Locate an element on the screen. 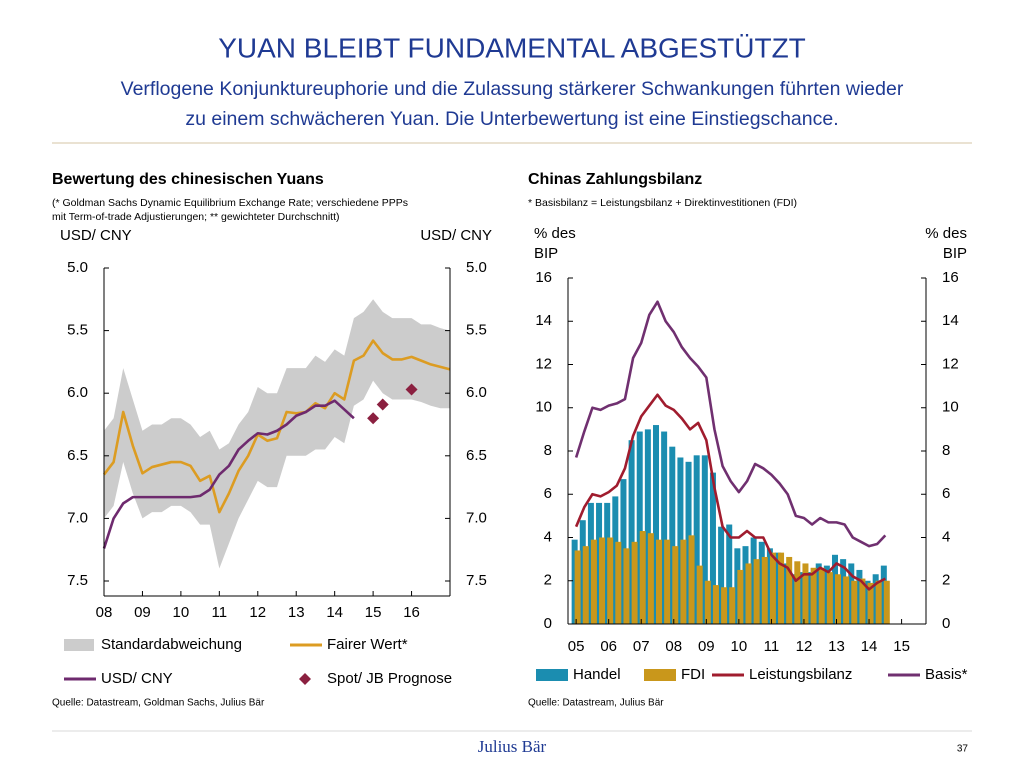 The width and height of the screenshot is (1024, 768). legend-label: Handel is located at coordinates (597, 674).